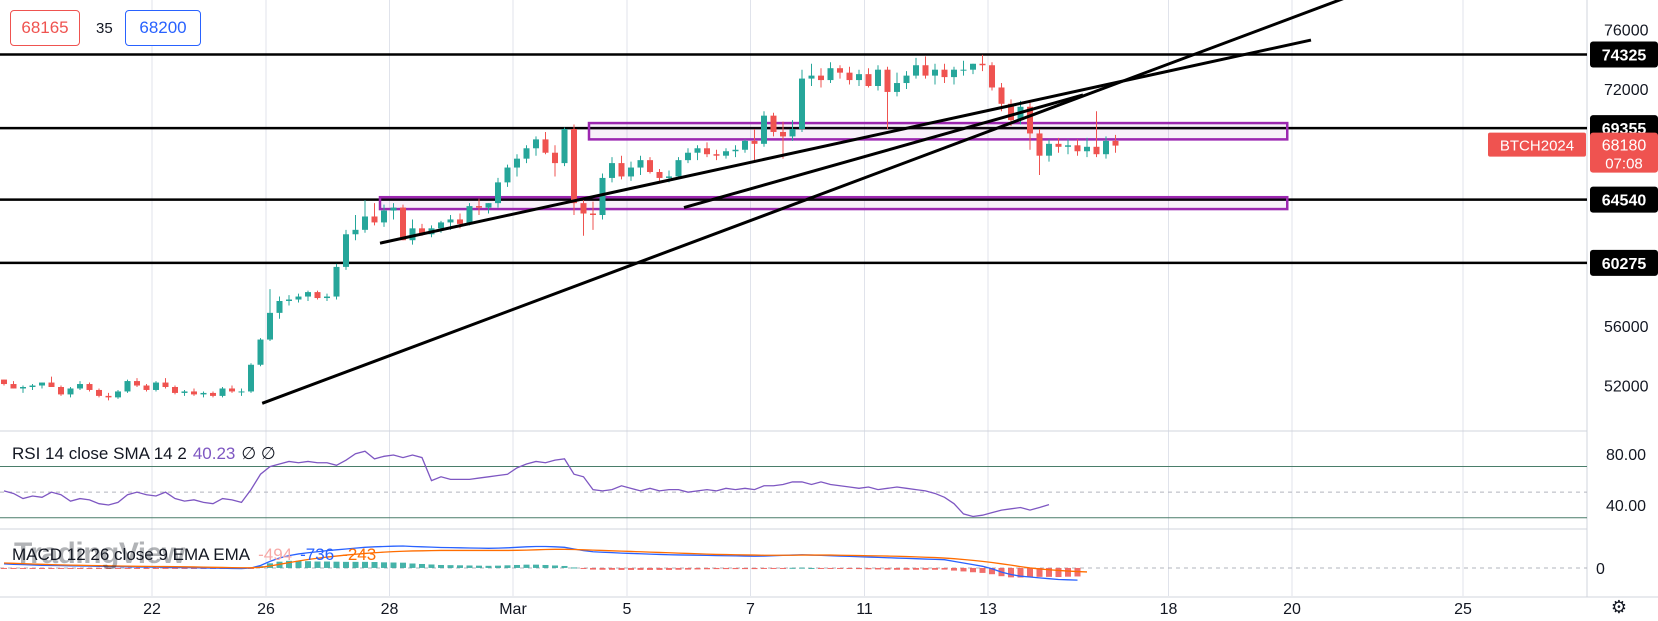  What do you see at coordinates (540, 563) in the screenshot?
I see `macd-line` at bounding box center [540, 563].